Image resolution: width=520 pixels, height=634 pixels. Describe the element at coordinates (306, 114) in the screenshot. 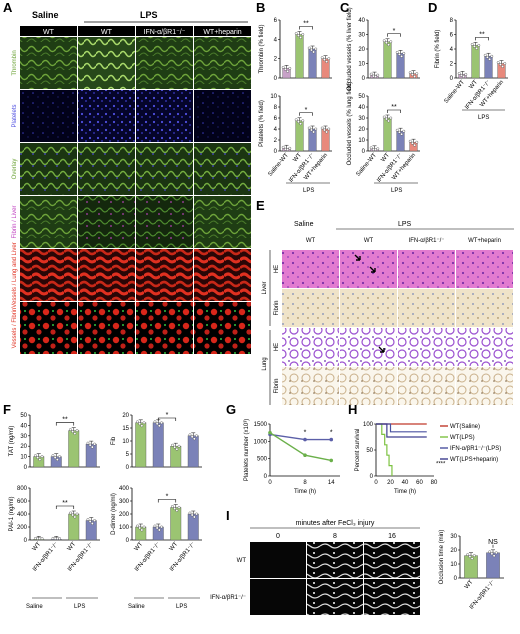

I see `panel-b-platelets-sig-bracket` at that location.